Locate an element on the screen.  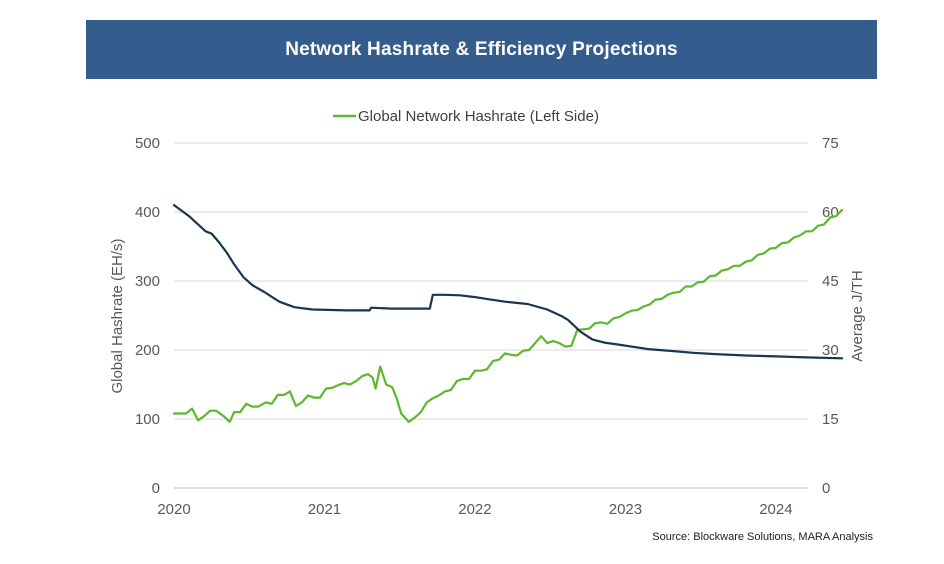
left-tick-label: 500 is located at coordinates (147, 143).